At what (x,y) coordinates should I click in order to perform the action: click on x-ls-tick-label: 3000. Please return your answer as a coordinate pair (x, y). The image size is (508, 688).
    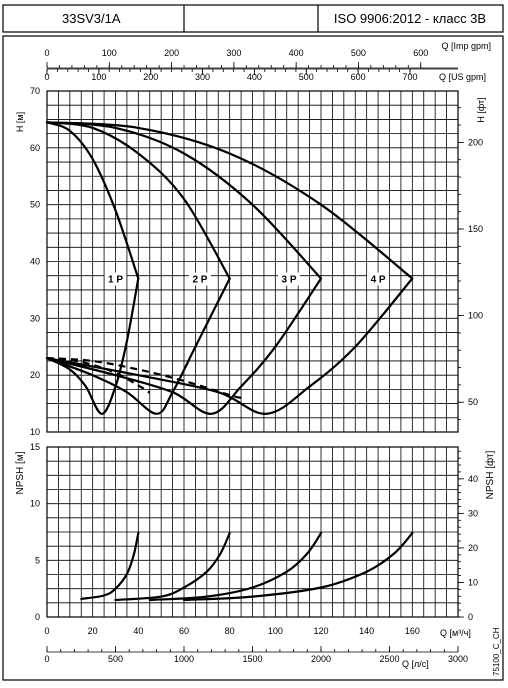
    Looking at the image, I should click on (458, 659).